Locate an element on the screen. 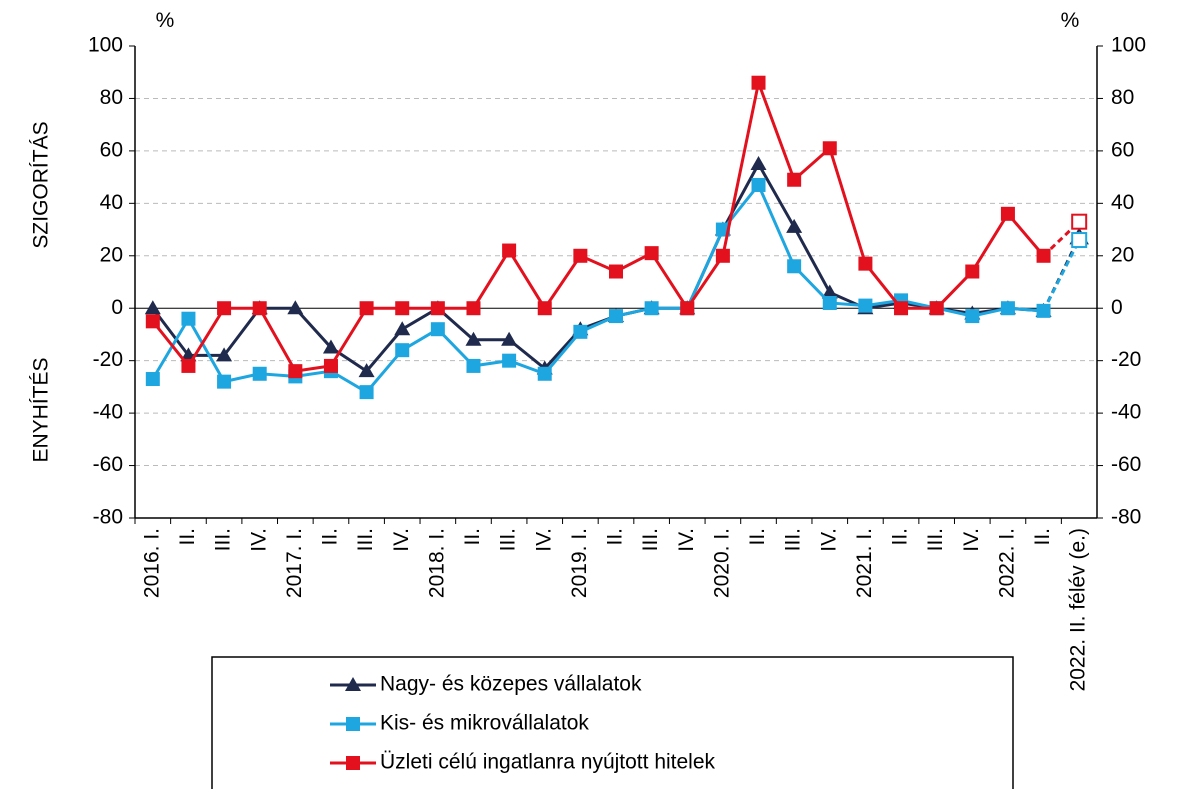 This screenshot has height=794, width=1181. y2-tick-label: 100 is located at coordinates (1128, 45).